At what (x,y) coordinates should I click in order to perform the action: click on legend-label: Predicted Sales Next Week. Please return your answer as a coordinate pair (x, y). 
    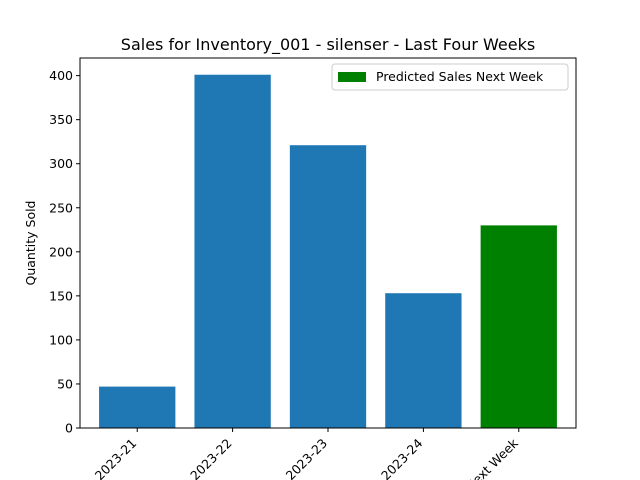
    Looking at the image, I should click on (460, 76).